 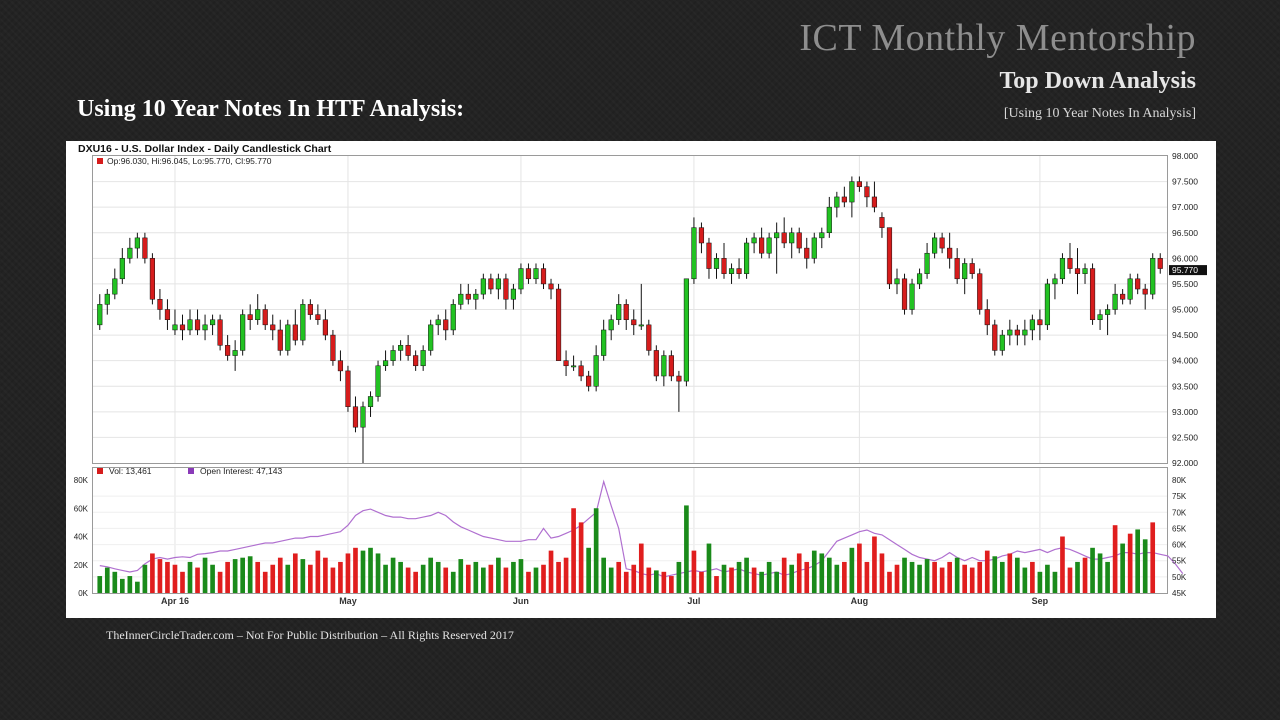 I want to click on month-axis-tick: Sep, so click(x=1040, y=601).